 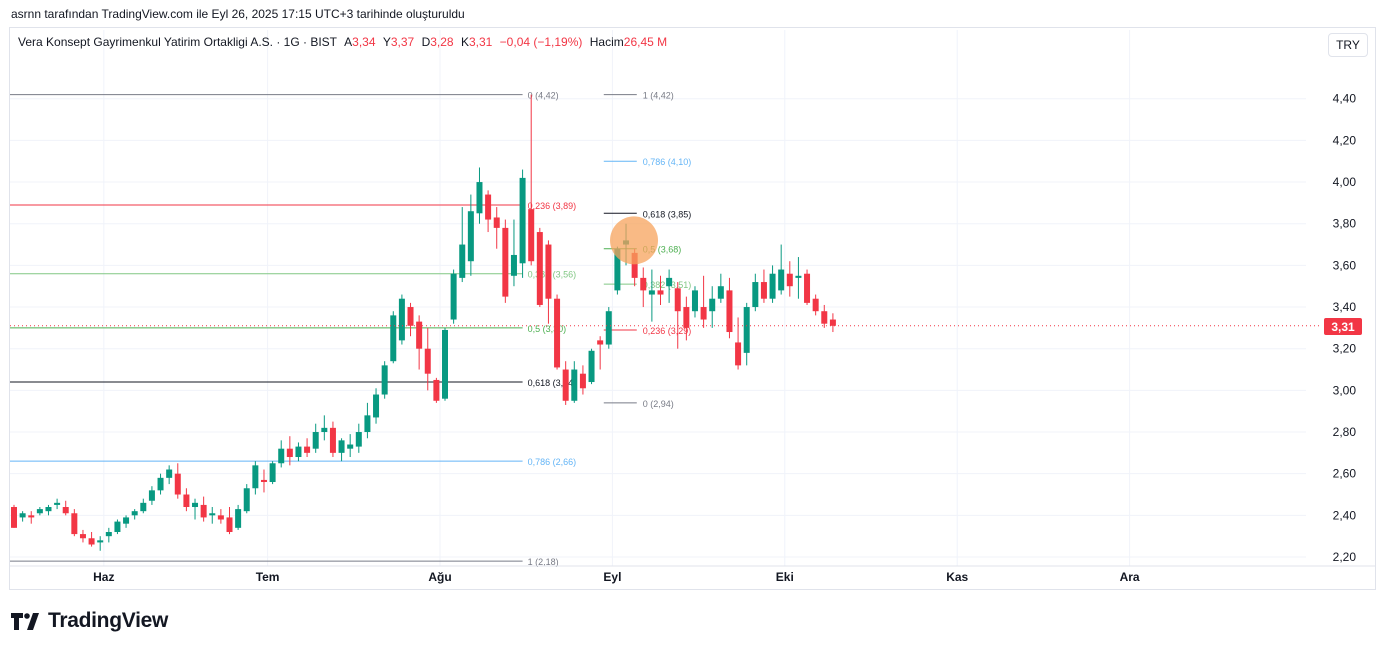 I want to click on low-label: D, so click(x=426, y=42).